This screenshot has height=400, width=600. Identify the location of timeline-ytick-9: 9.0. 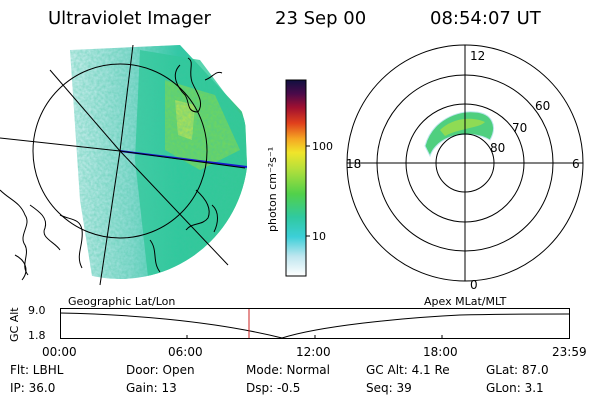
(37, 310).